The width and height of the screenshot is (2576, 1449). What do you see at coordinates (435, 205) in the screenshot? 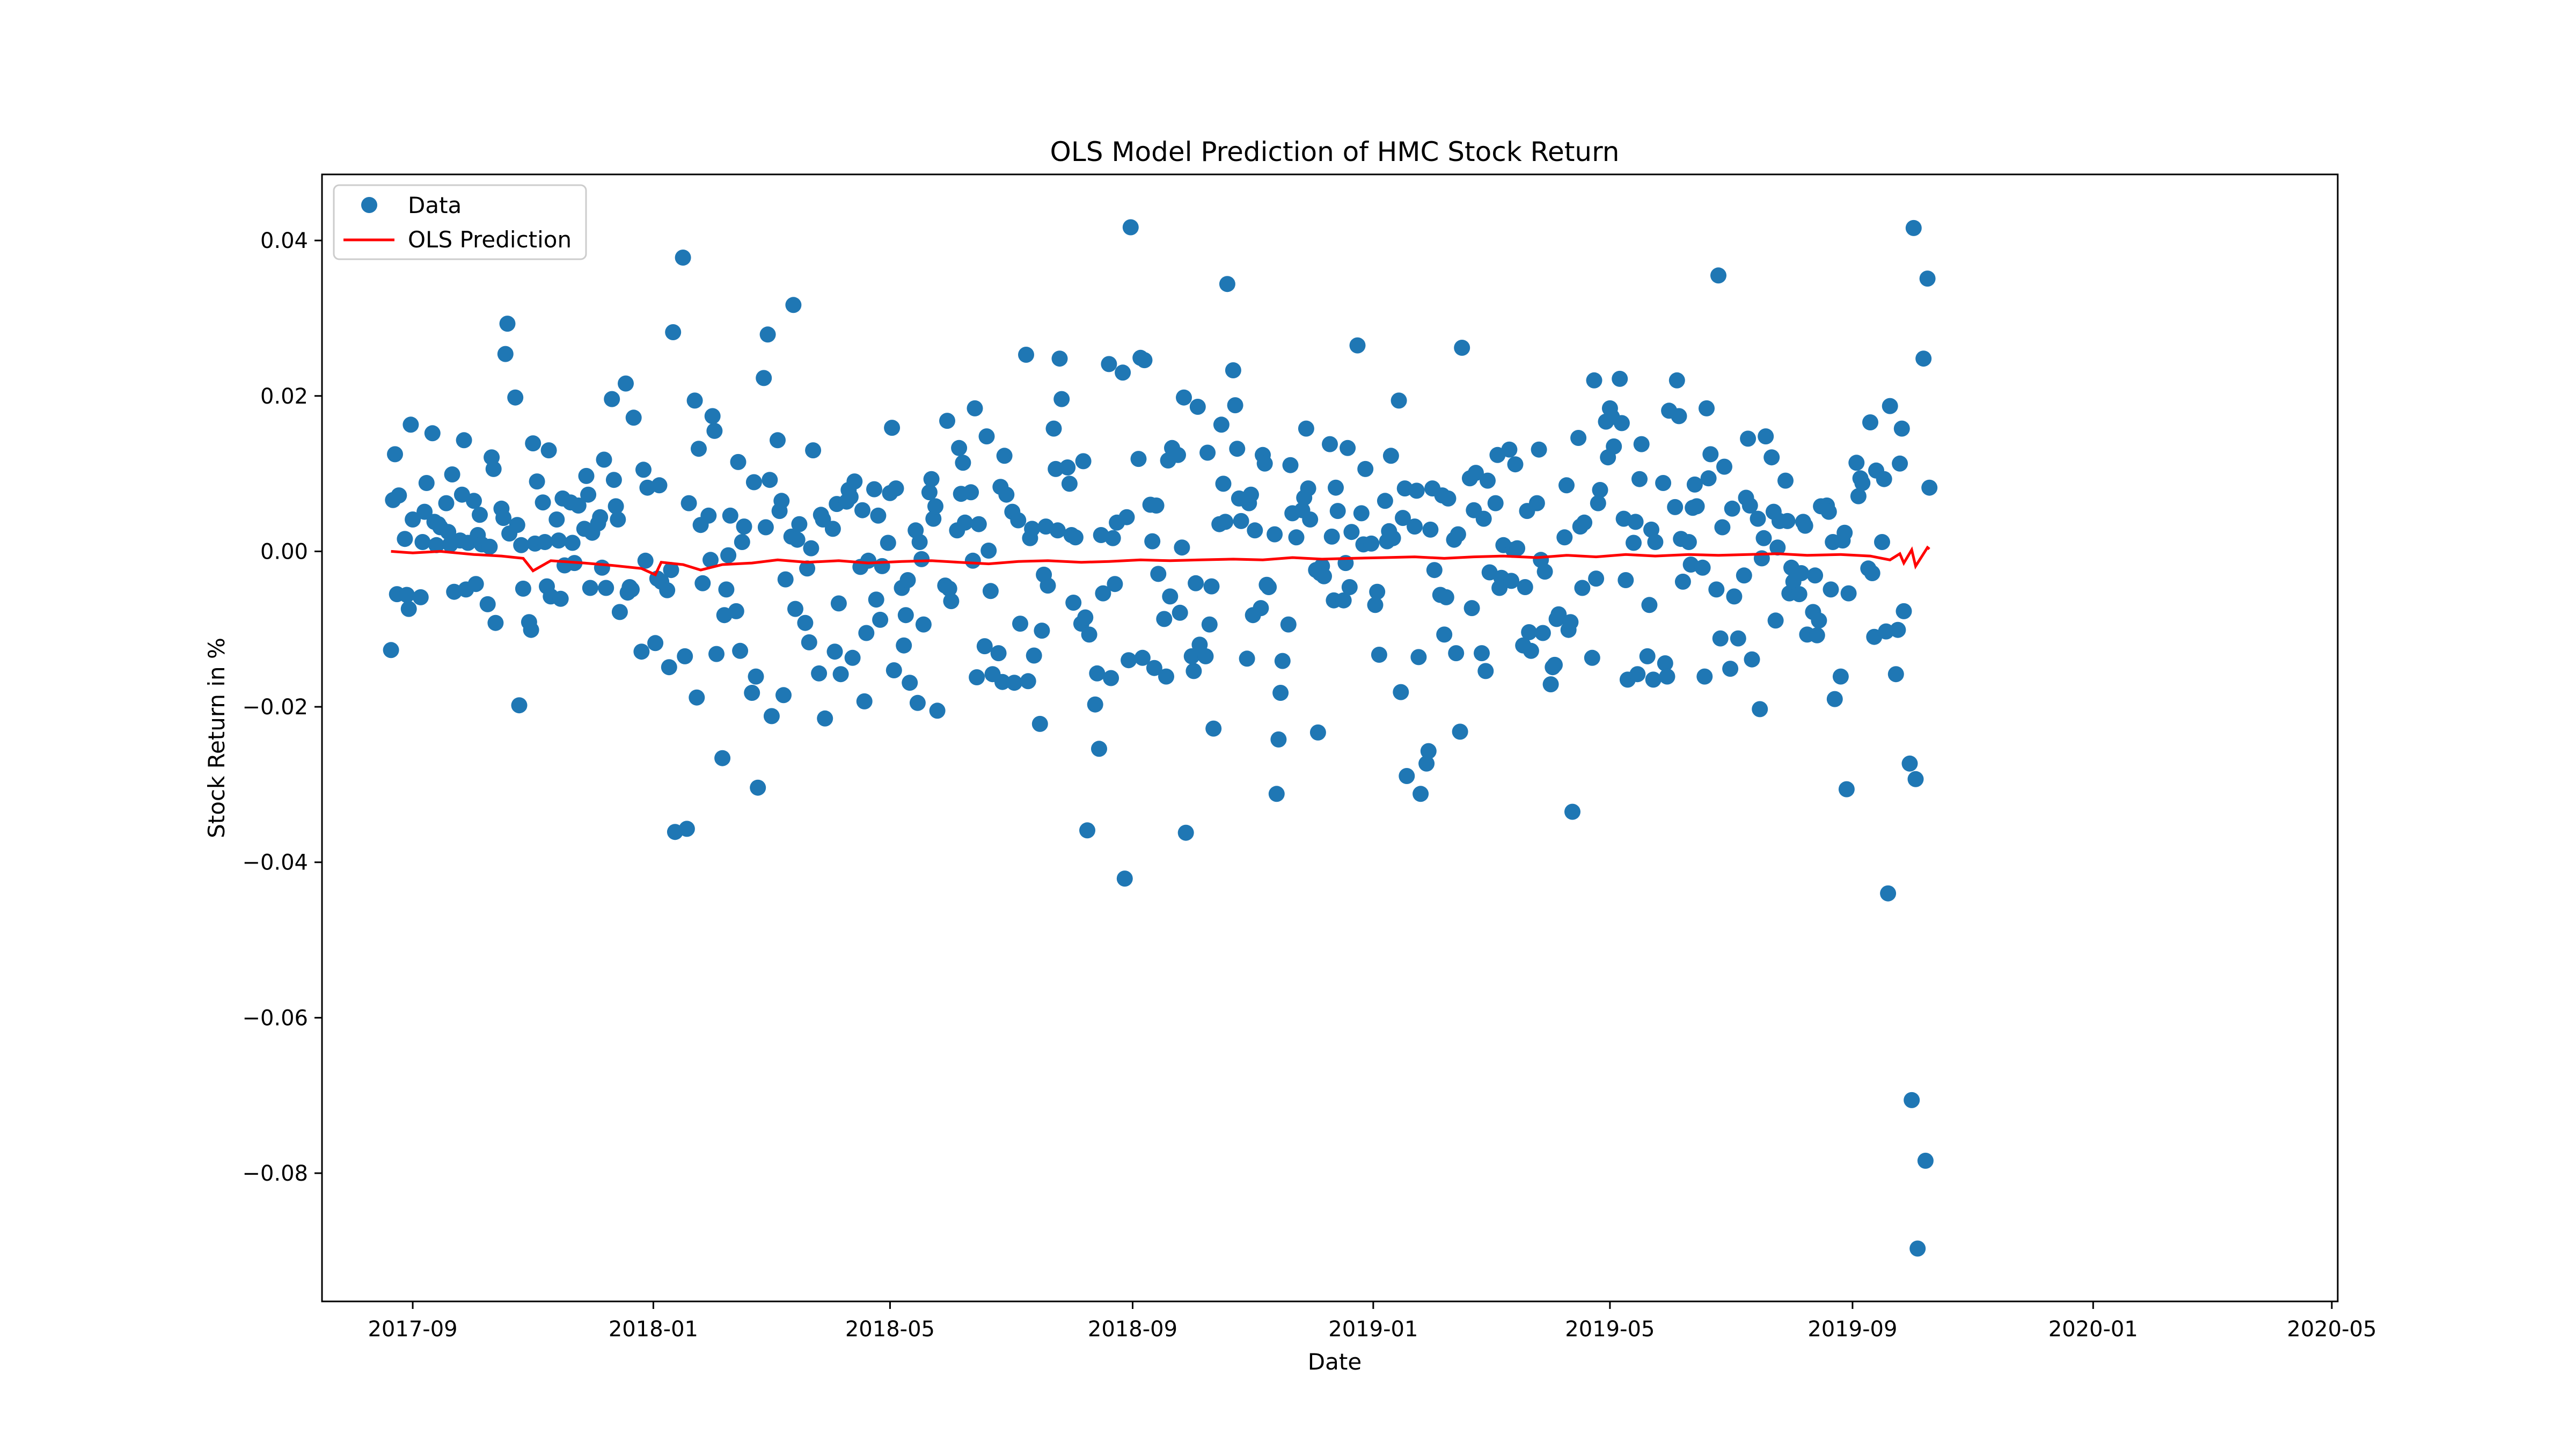
I see `legend-data-label: Data` at bounding box center [435, 205].